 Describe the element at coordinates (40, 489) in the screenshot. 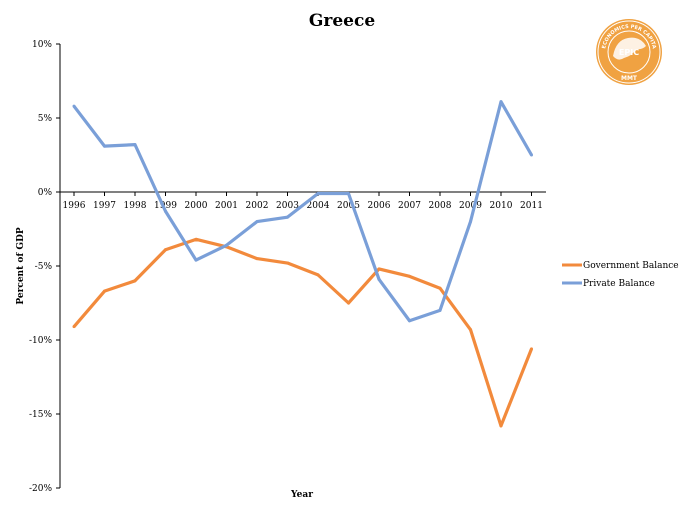

I see `y-tick-label: -20%` at that location.